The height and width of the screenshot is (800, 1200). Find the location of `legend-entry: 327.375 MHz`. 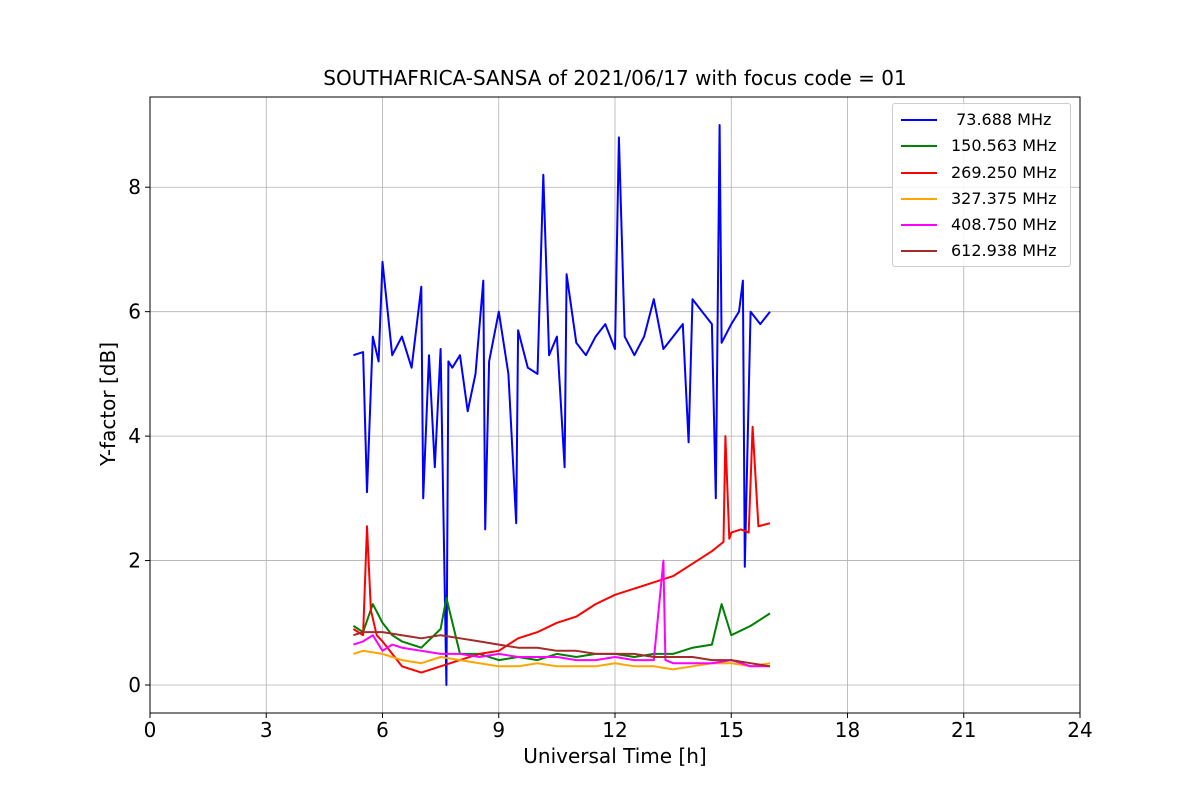

legend-entry: 327.375 MHz is located at coordinates (981, 201).